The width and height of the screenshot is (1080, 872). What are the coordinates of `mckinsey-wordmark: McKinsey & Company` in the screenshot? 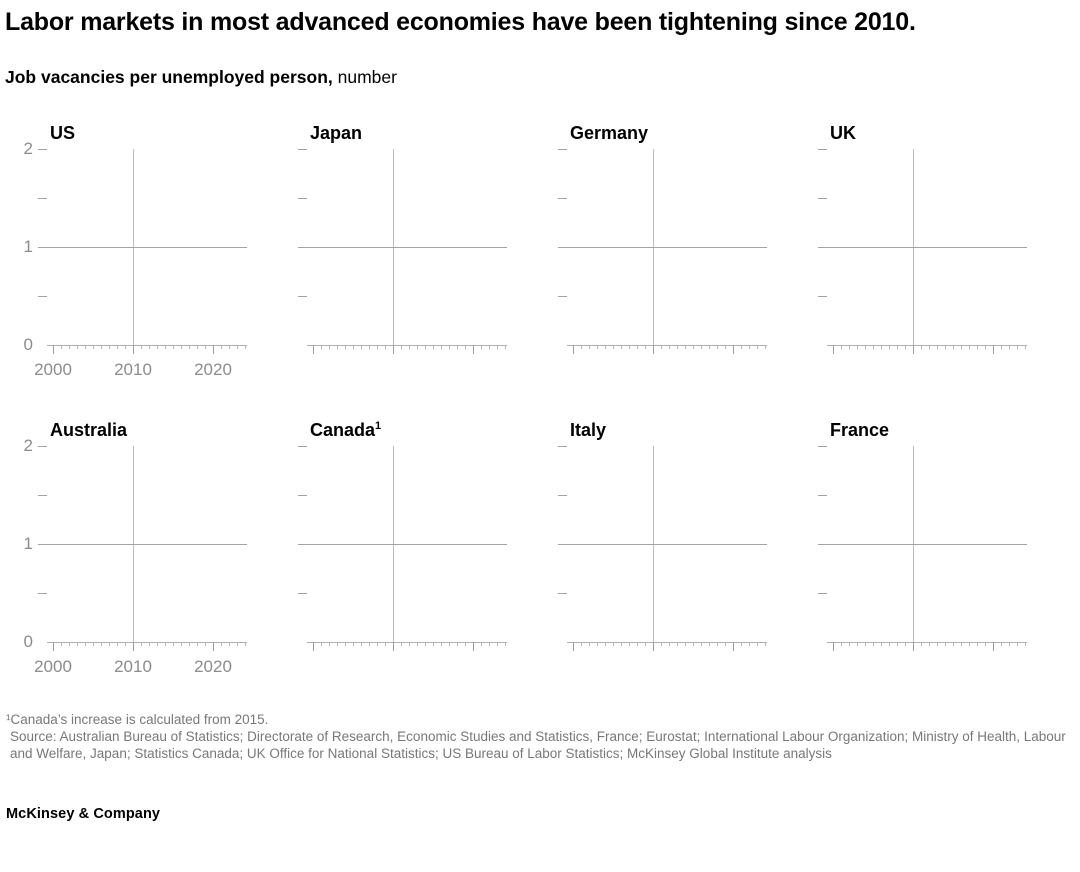 It's located at (83, 814).